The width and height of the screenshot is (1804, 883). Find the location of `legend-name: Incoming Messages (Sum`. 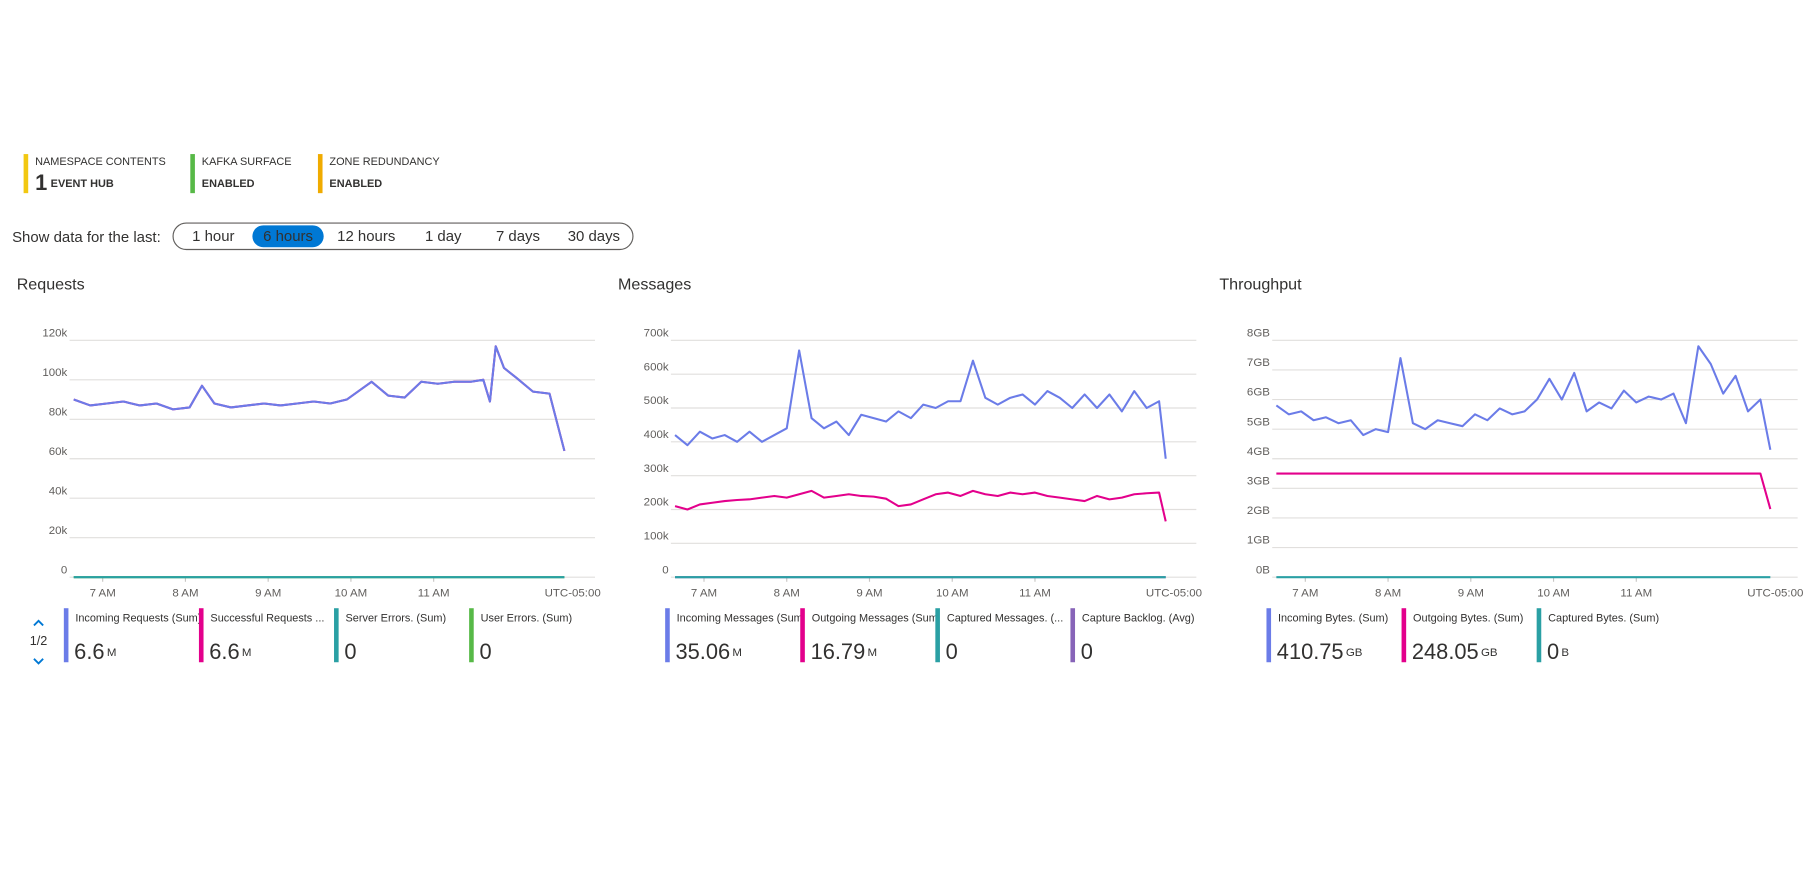

legend-name: Incoming Messages (Sum is located at coordinates (740, 618).